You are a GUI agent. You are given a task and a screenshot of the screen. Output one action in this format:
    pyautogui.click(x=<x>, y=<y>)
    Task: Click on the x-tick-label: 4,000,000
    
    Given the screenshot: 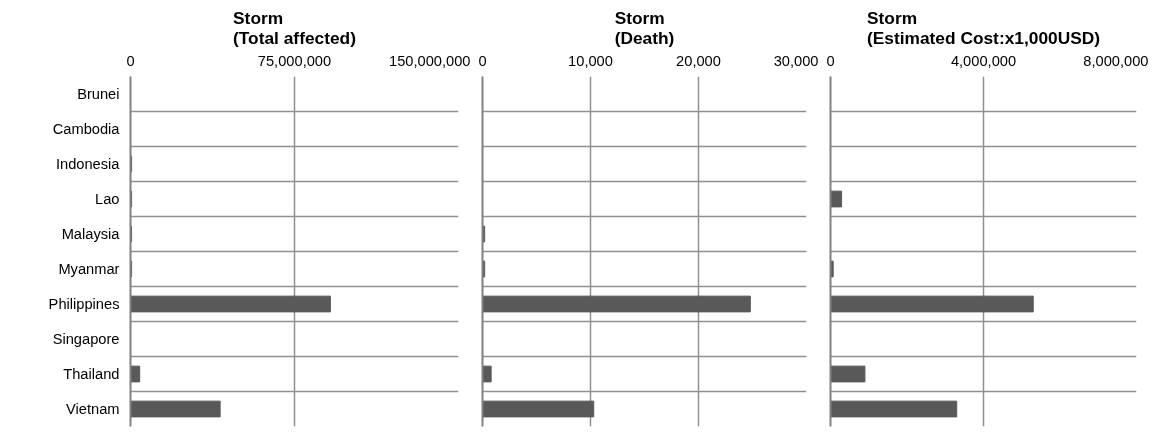 What is the action you would take?
    pyautogui.click(x=983, y=60)
    